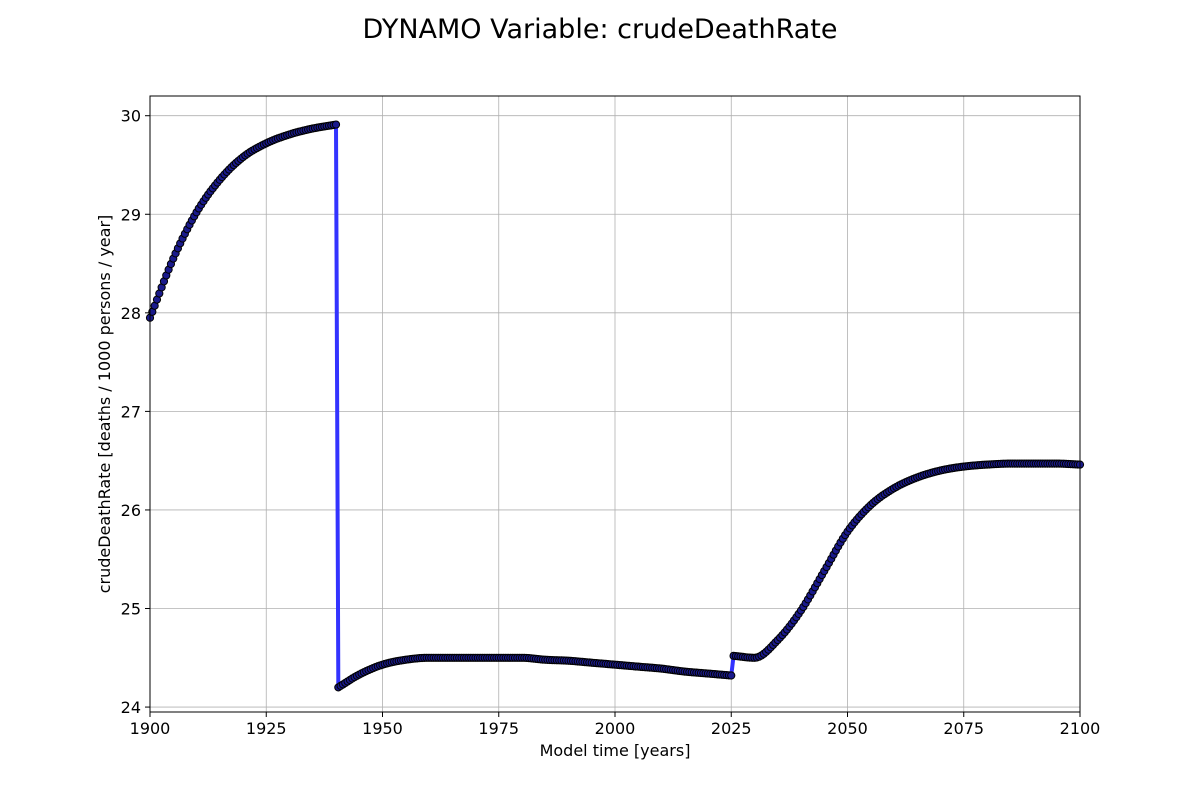  I want to click on y-tick-label-3: 27, so click(131, 411).